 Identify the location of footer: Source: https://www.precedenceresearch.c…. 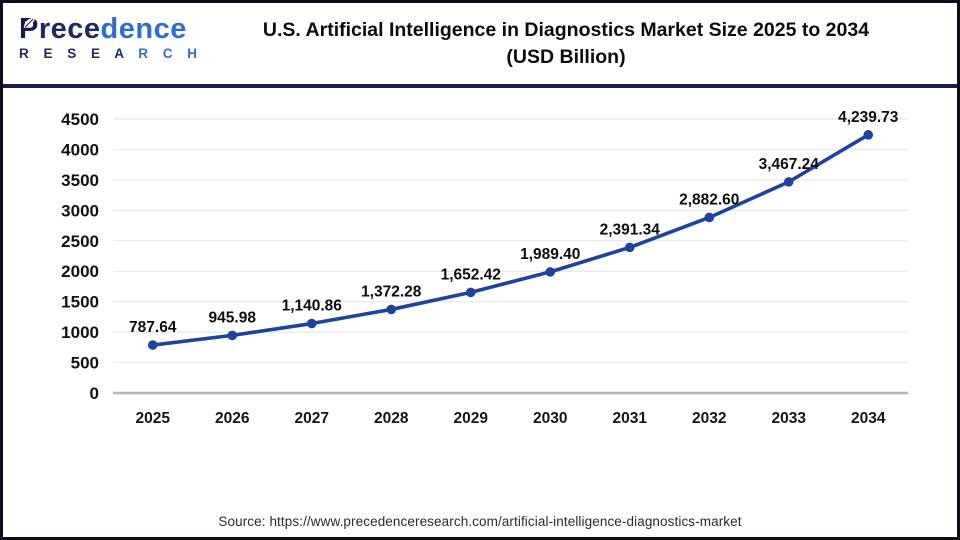
(480, 521).